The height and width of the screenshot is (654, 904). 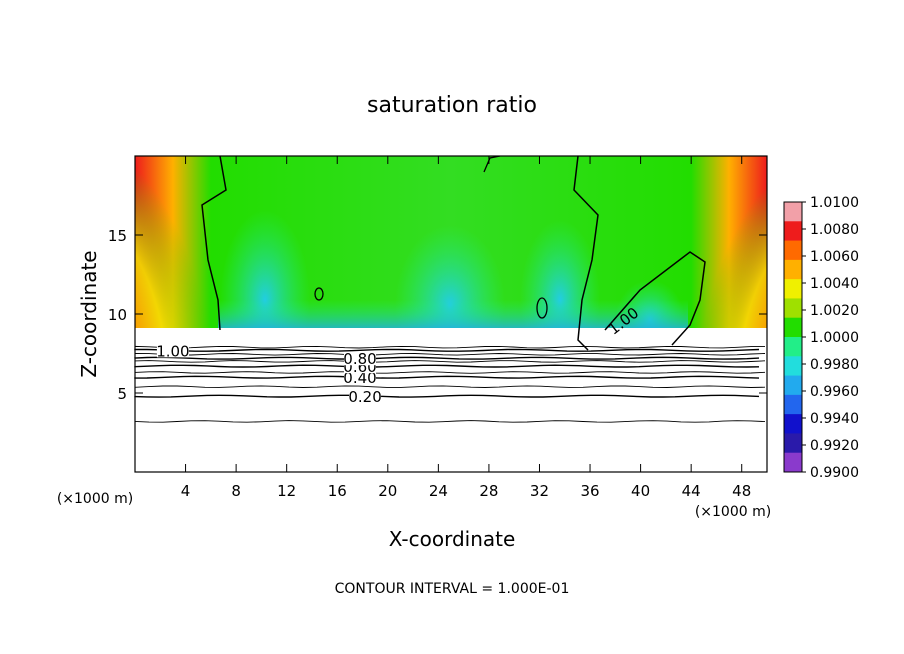 What do you see at coordinates (834, 446) in the screenshot?
I see `colorbar-label: 0.9920` at bounding box center [834, 446].